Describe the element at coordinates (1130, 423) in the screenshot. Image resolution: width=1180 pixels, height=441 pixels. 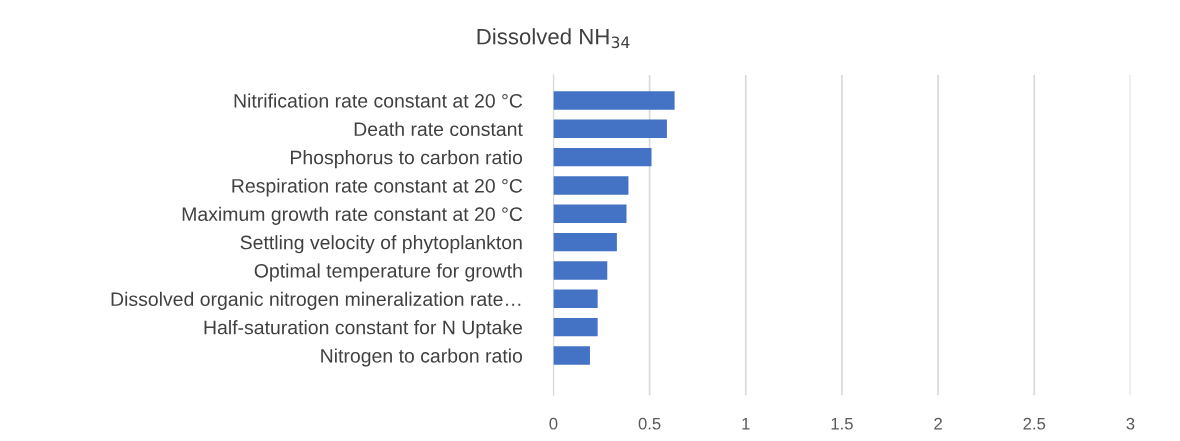
I see `x-tick-label: 3` at that location.